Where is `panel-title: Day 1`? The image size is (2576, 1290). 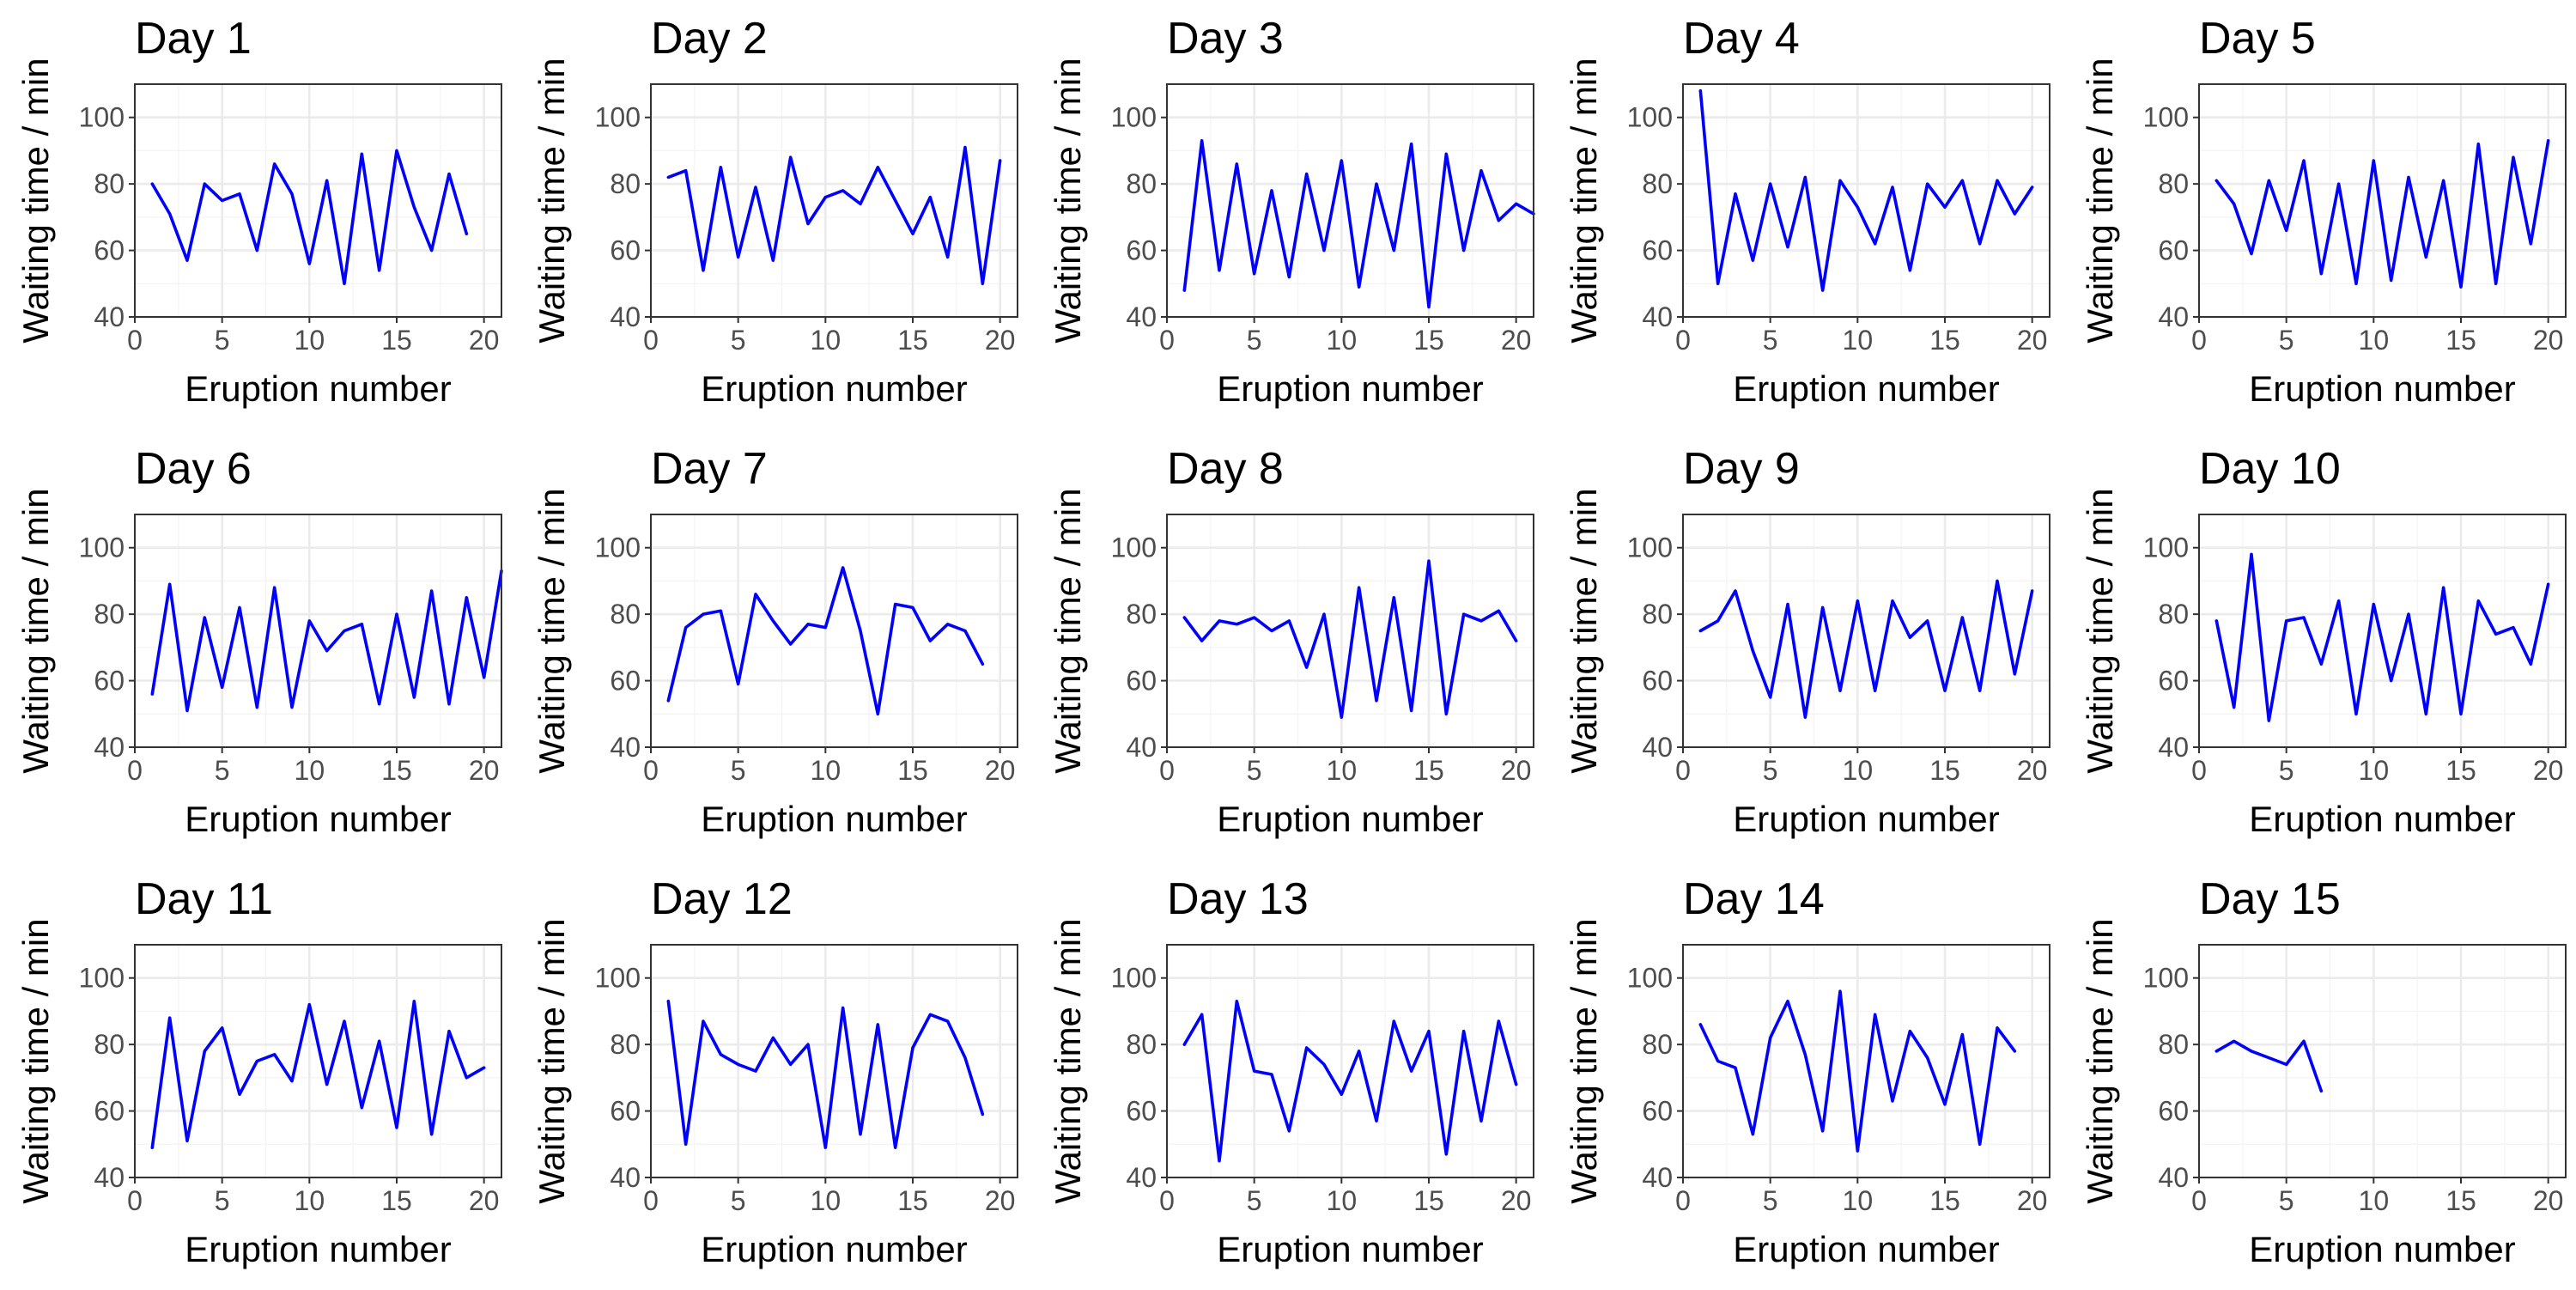
panel-title: Day 1 is located at coordinates (193, 39).